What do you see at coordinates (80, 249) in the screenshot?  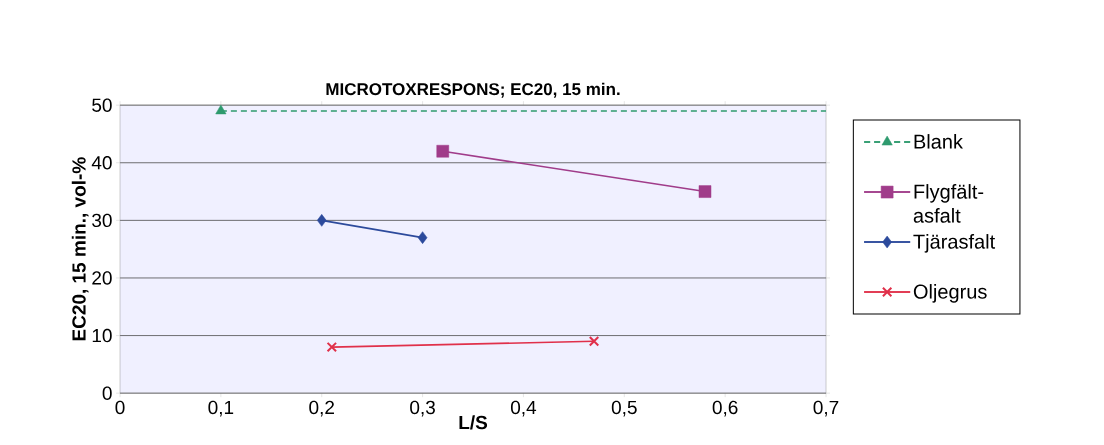 I see `y-axis-title: EC20, 15 min., vol-%` at bounding box center [80, 249].